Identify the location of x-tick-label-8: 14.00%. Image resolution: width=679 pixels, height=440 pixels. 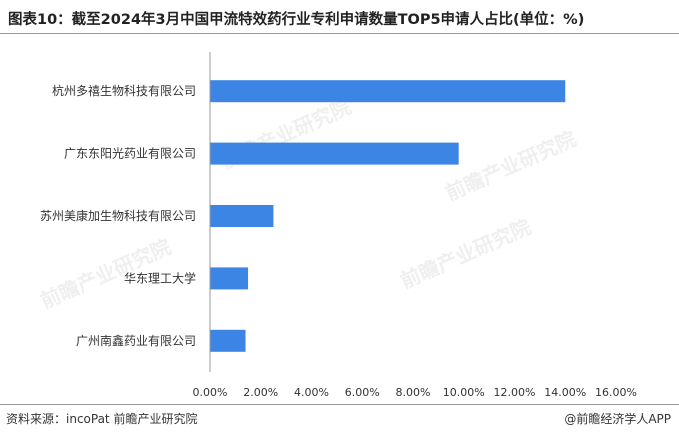
(565, 392).